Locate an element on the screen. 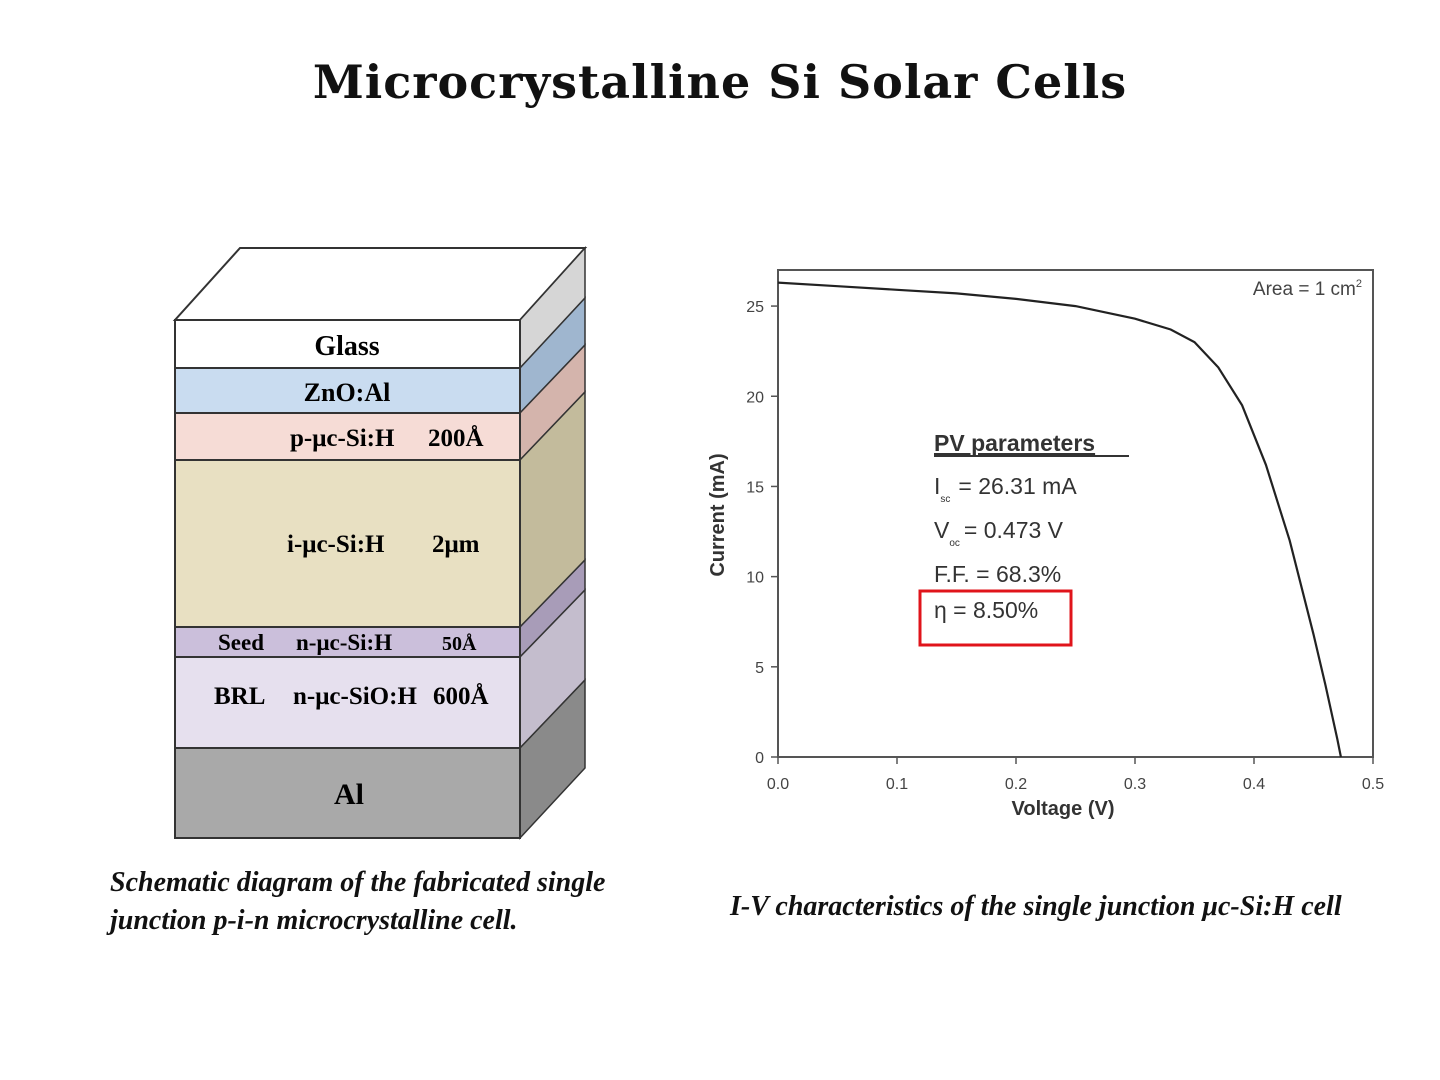 This screenshot has width=1440, height=1080. brl-thickness: 600Å is located at coordinates (461, 696).